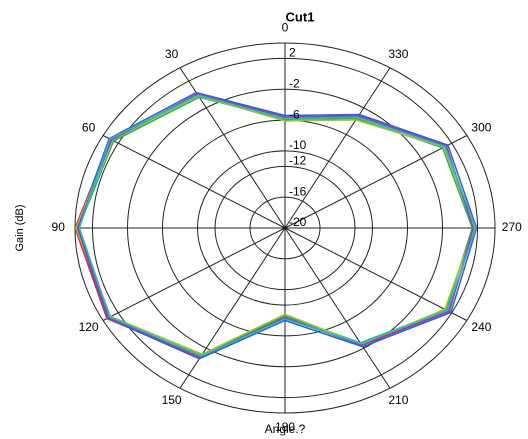  I want to click on r-tick-label: -16, so click(298, 191).